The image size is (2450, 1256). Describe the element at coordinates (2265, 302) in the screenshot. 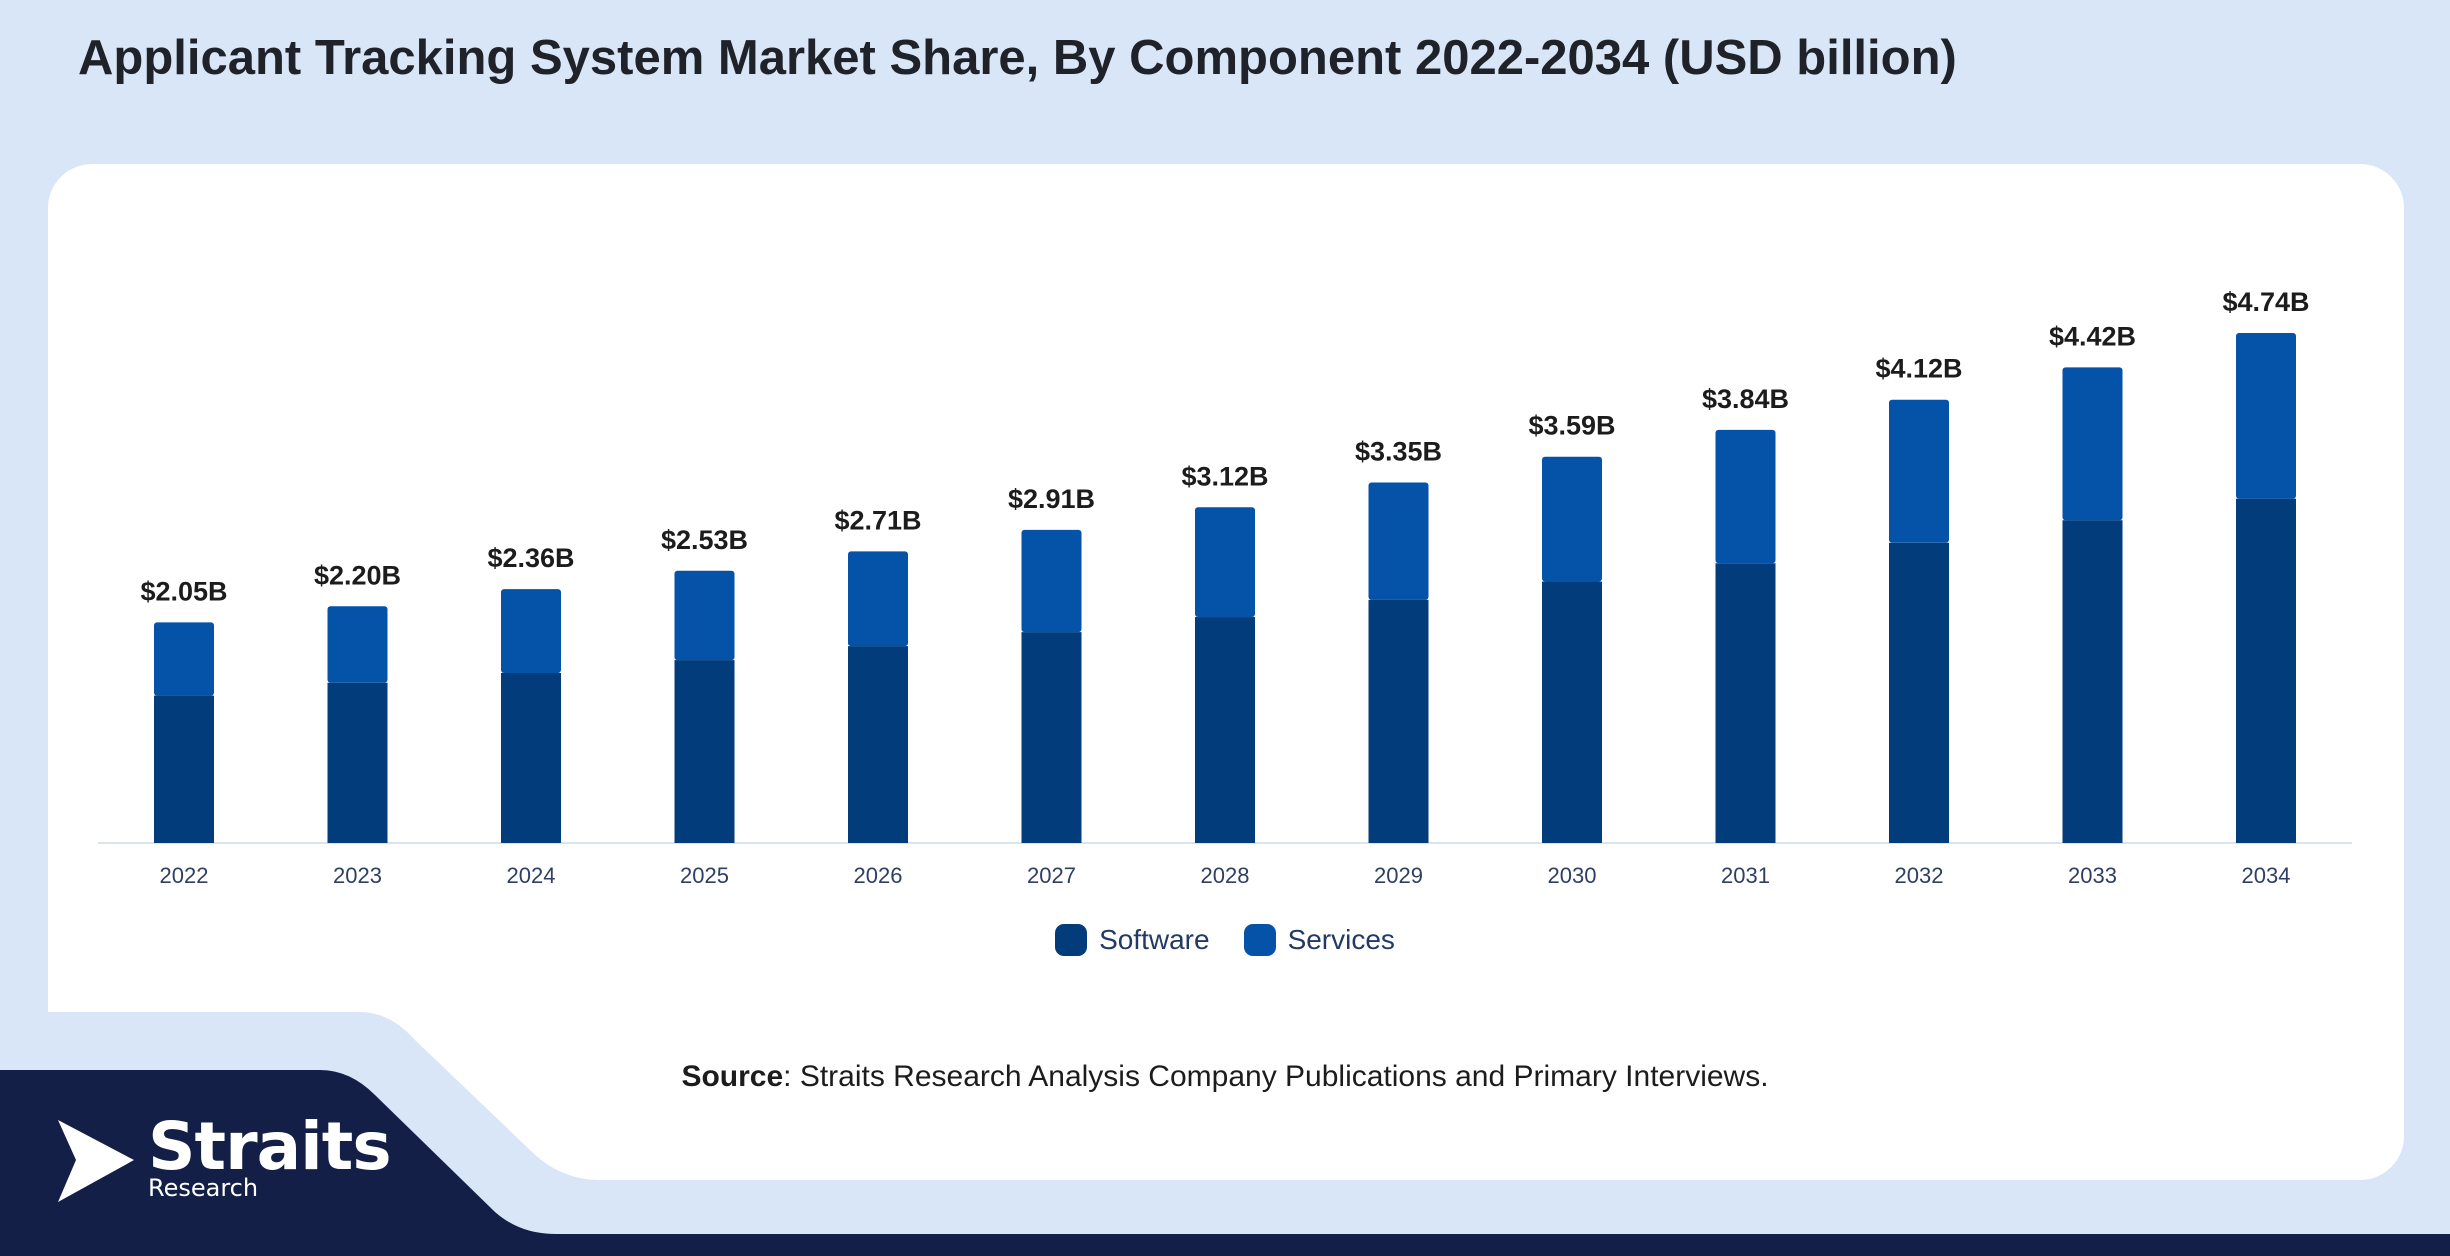

I see `total-label-2034: $4.74B` at that location.